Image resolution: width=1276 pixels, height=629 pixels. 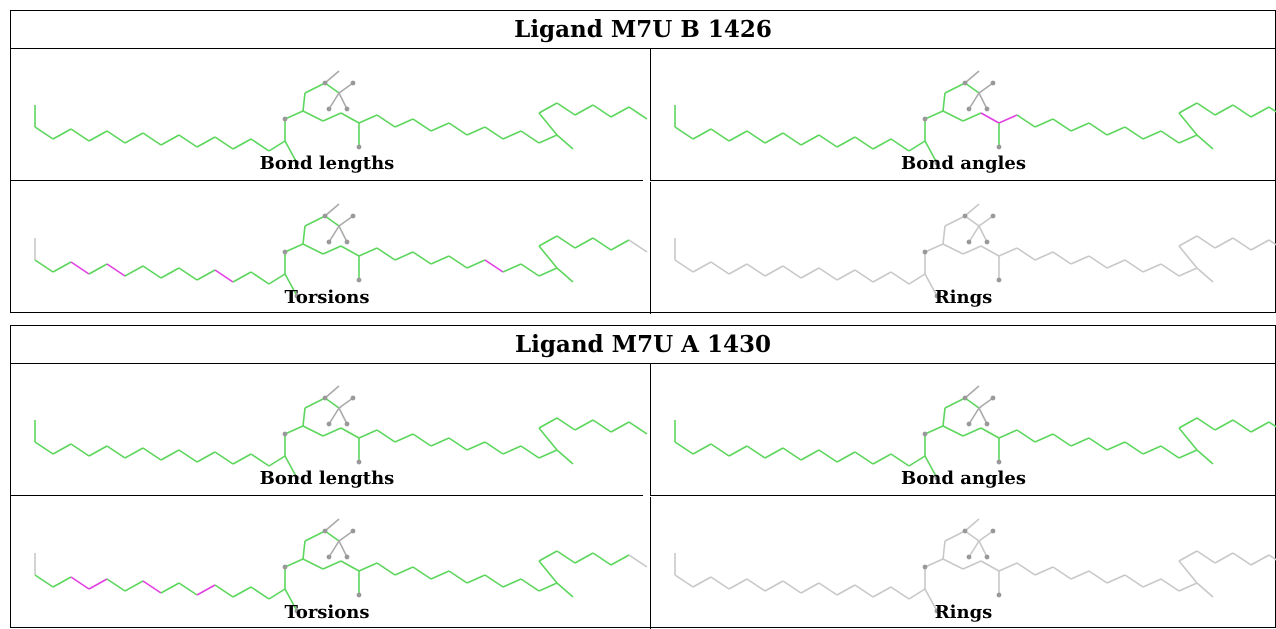 I want to click on cell-label: Bond lengths, so click(x=327, y=163).